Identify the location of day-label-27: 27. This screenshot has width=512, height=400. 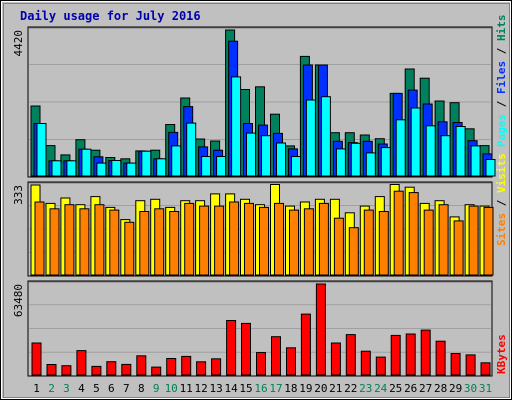
(425, 388).